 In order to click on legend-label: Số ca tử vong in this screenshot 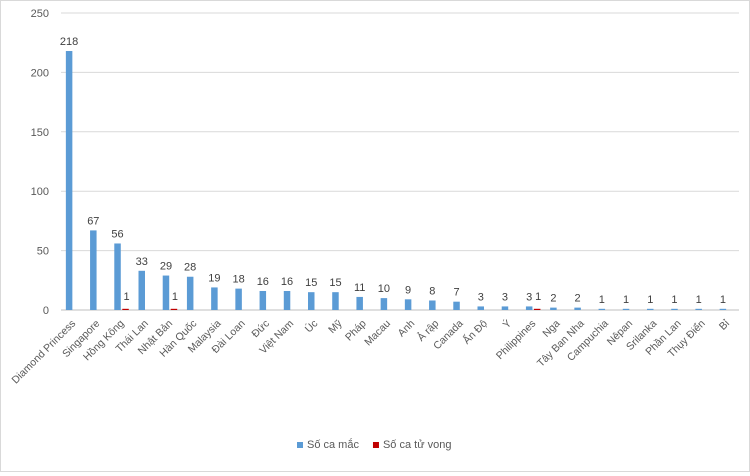, I will do `click(417, 445)`.